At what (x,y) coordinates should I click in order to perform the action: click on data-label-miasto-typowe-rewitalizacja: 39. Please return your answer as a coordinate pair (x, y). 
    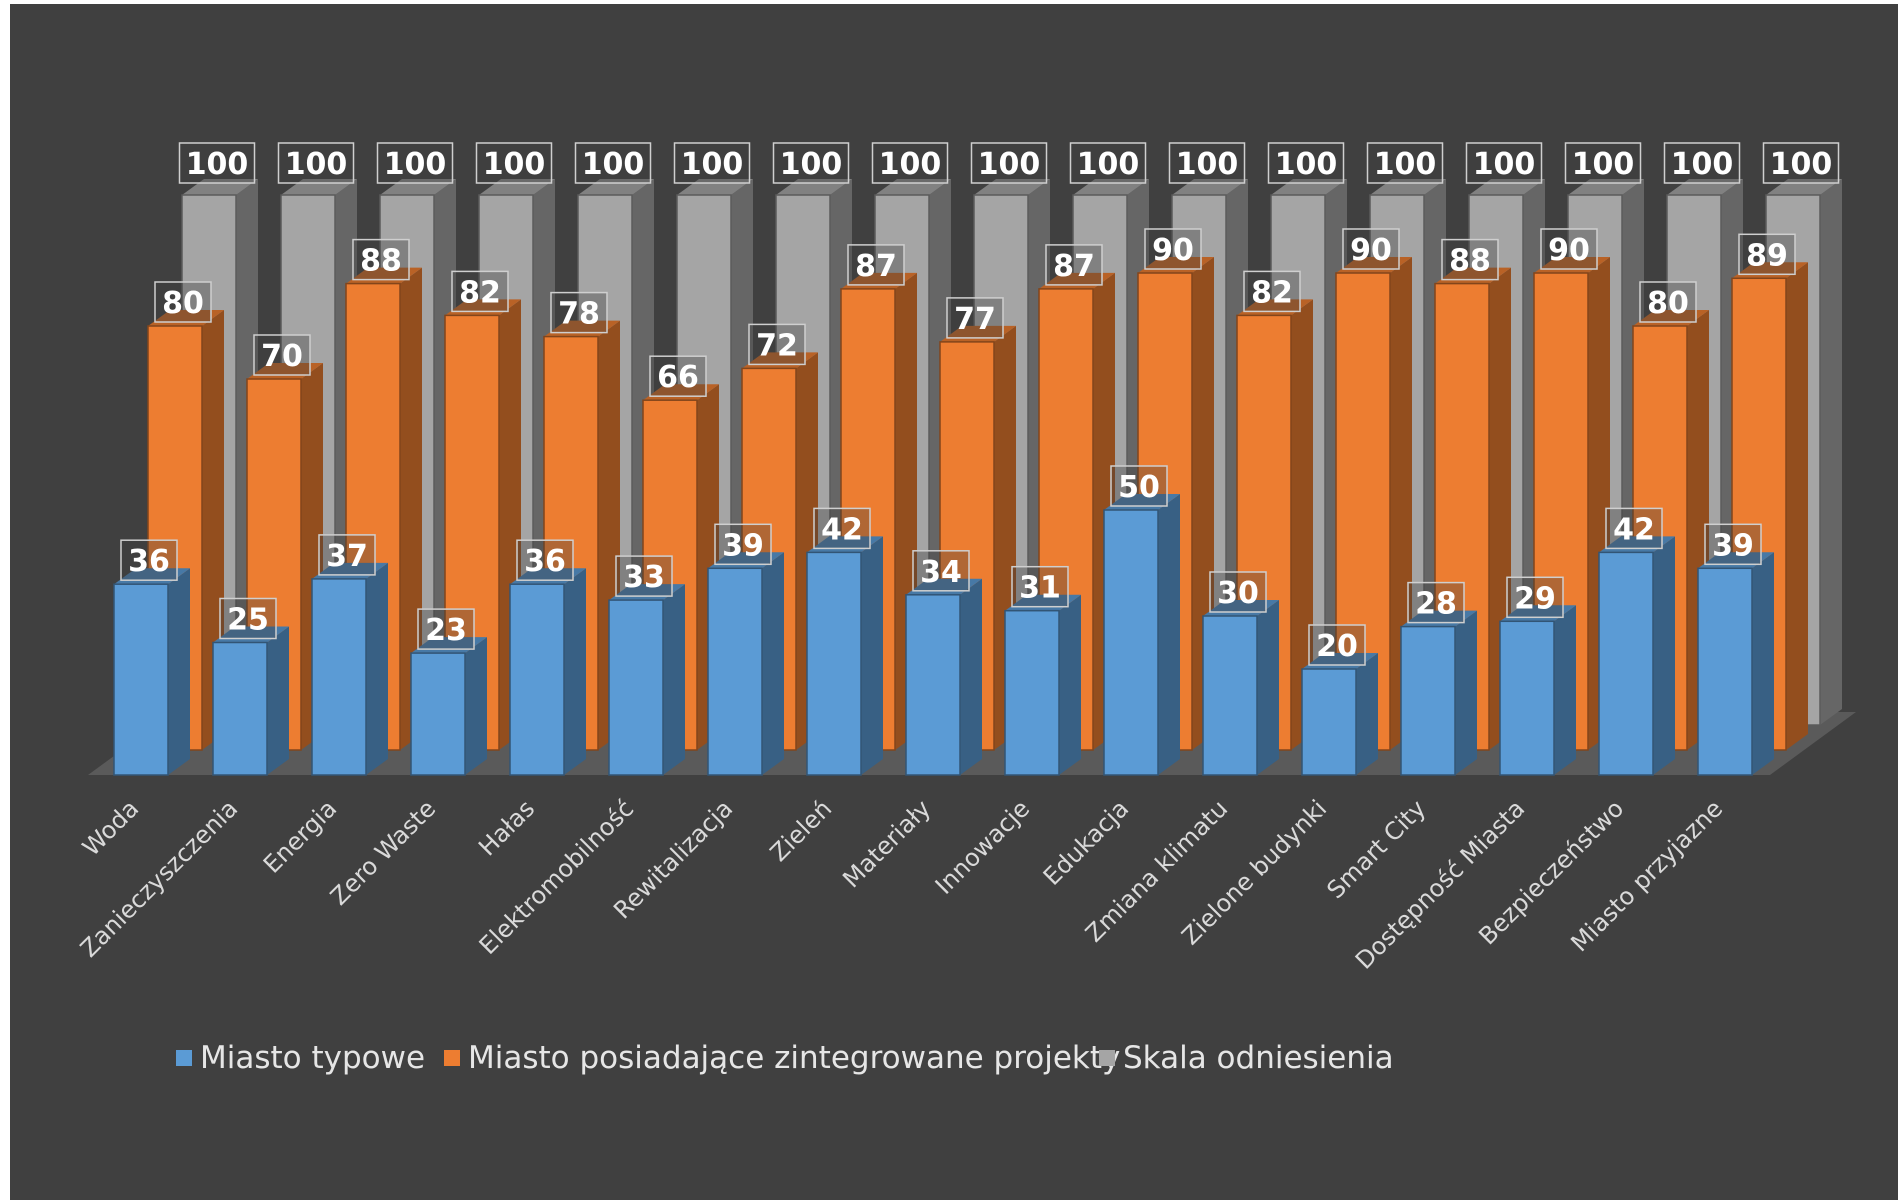
    Looking at the image, I should click on (743, 544).